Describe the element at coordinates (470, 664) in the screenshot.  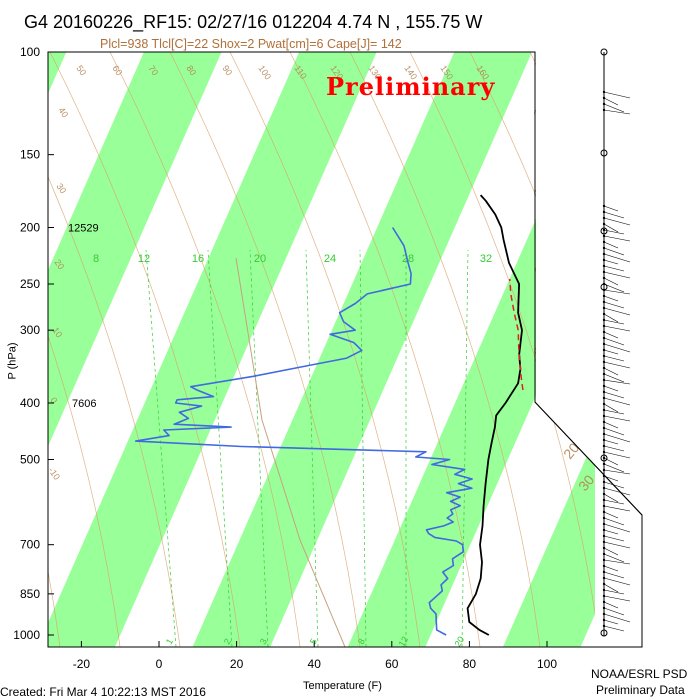
I see `temperature-tick-label: 80` at that location.